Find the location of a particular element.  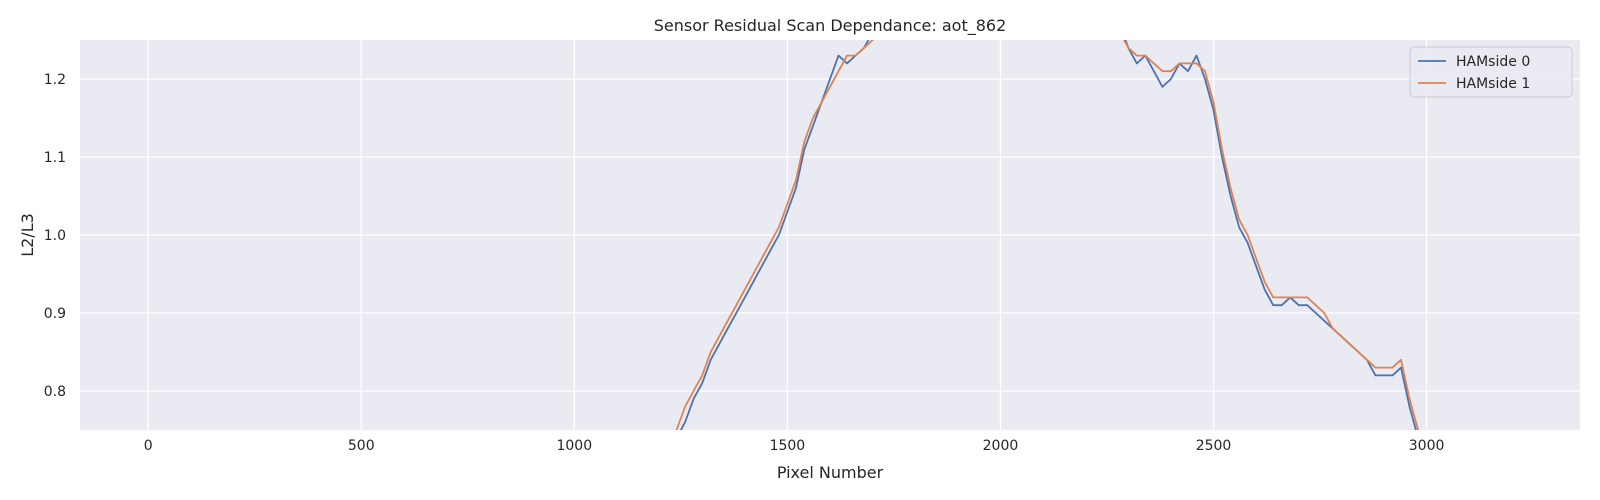

legend-label: HAMside 1 is located at coordinates (1493, 84).